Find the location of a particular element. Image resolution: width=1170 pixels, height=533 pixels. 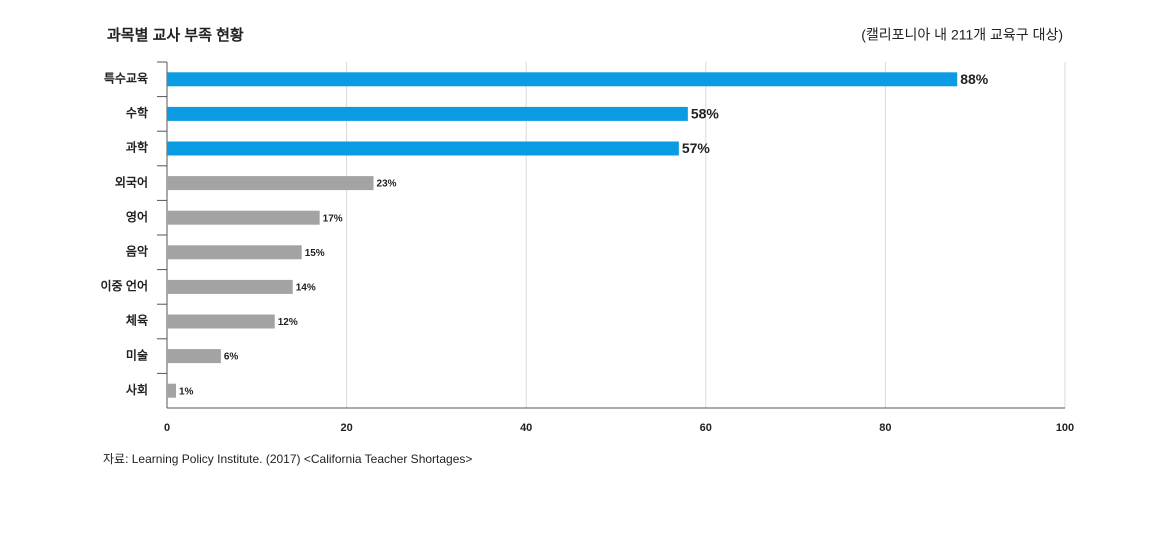

x-tick-label: 100 is located at coordinates (1065, 428).